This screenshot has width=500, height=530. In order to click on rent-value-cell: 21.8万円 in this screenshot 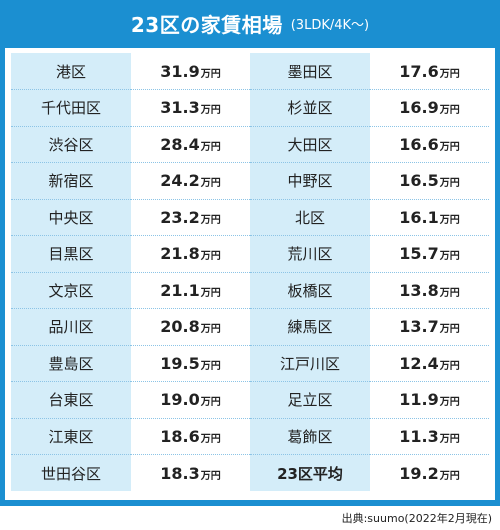, I will do `click(190, 254)`.